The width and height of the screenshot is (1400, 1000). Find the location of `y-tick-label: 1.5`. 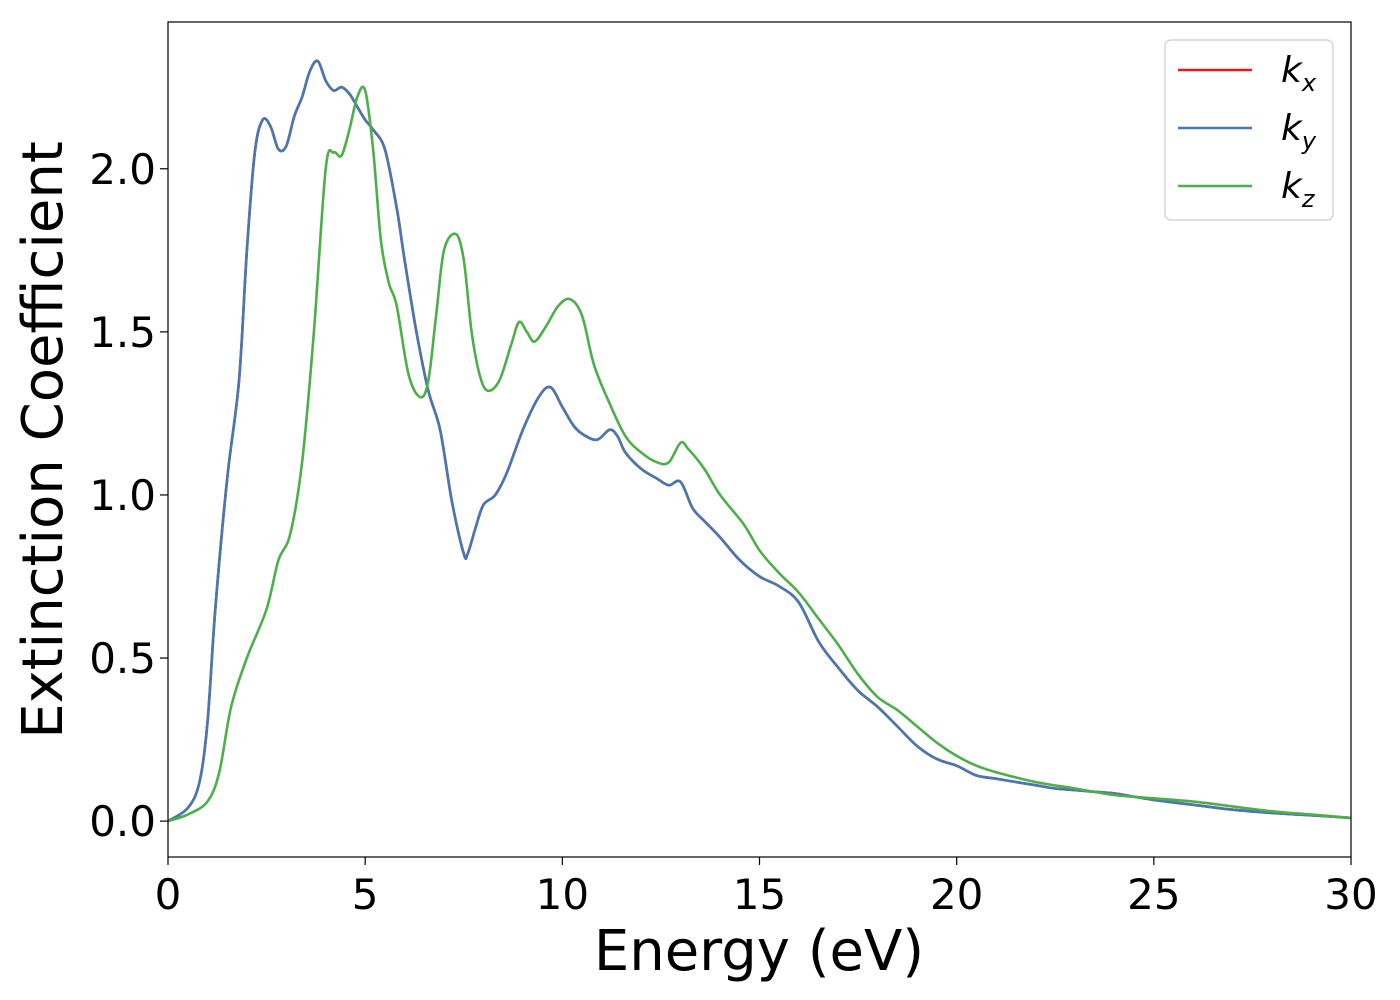

y-tick-label: 1.5 is located at coordinates (122, 332).